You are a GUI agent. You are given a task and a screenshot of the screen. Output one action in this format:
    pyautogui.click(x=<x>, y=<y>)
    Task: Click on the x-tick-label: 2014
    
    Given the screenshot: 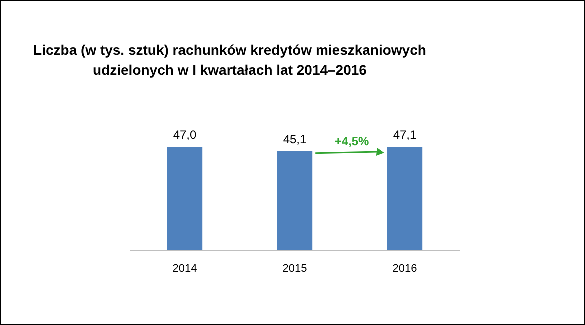 What is the action you would take?
    pyautogui.click(x=185, y=269)
    